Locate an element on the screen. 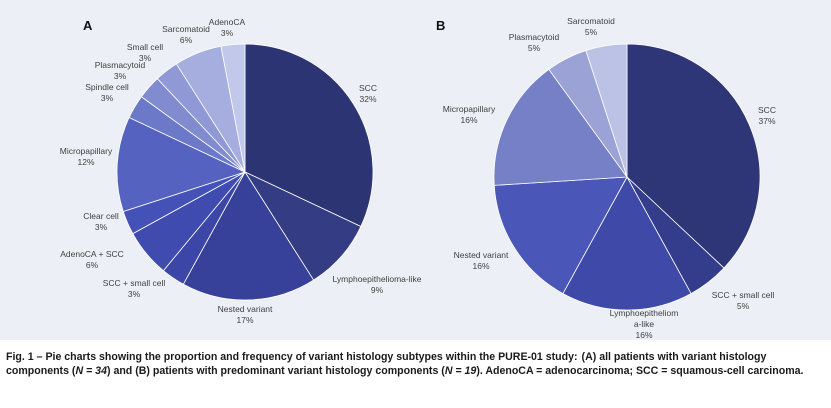 This screenshot has height=408, width=831. pie-a-label-scc: SCC 32% is located at coordinates (368, 93).